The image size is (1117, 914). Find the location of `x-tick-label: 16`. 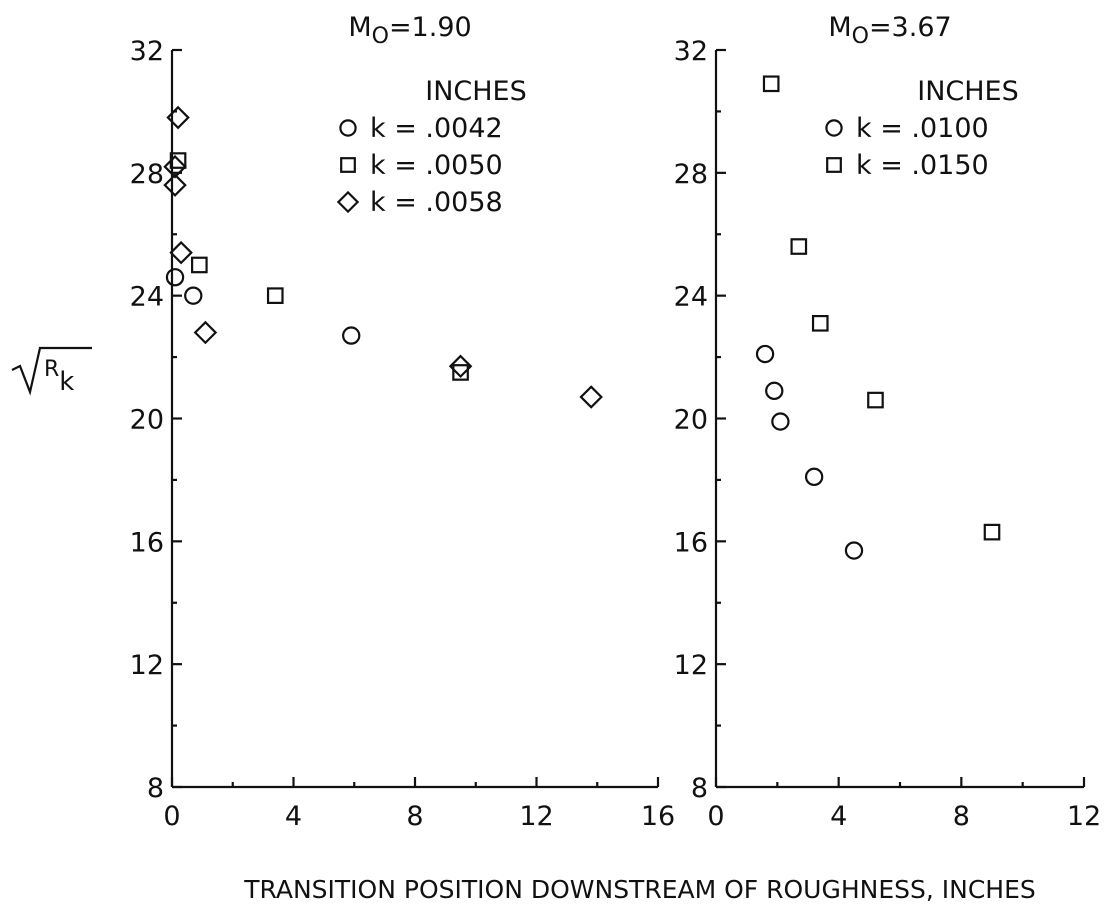

x-tick-label: 16 is located at coordinates (658, 816).